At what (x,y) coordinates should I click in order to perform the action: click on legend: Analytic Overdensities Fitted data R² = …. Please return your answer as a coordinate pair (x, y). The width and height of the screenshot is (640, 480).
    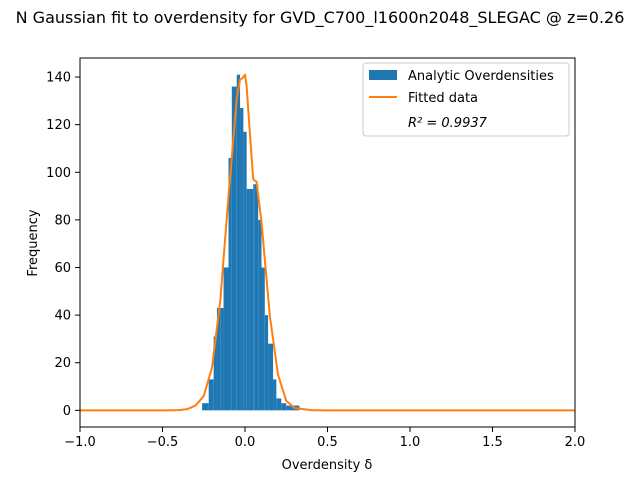
    Looking at the image, I should click on (466, 99).